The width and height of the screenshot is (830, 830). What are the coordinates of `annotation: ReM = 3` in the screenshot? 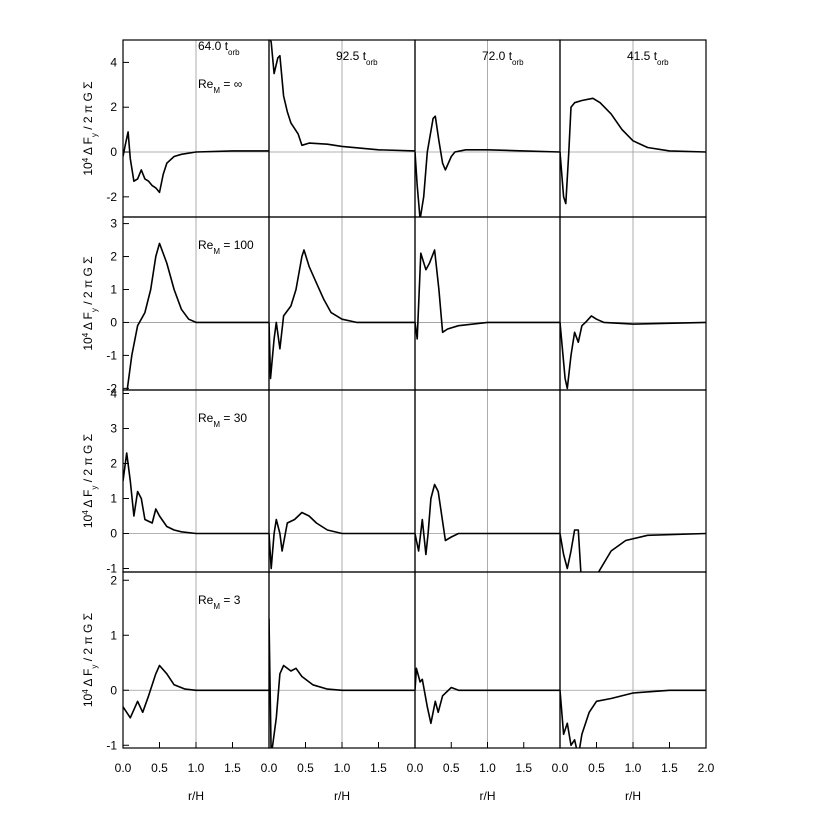 It's located at (219, 602).